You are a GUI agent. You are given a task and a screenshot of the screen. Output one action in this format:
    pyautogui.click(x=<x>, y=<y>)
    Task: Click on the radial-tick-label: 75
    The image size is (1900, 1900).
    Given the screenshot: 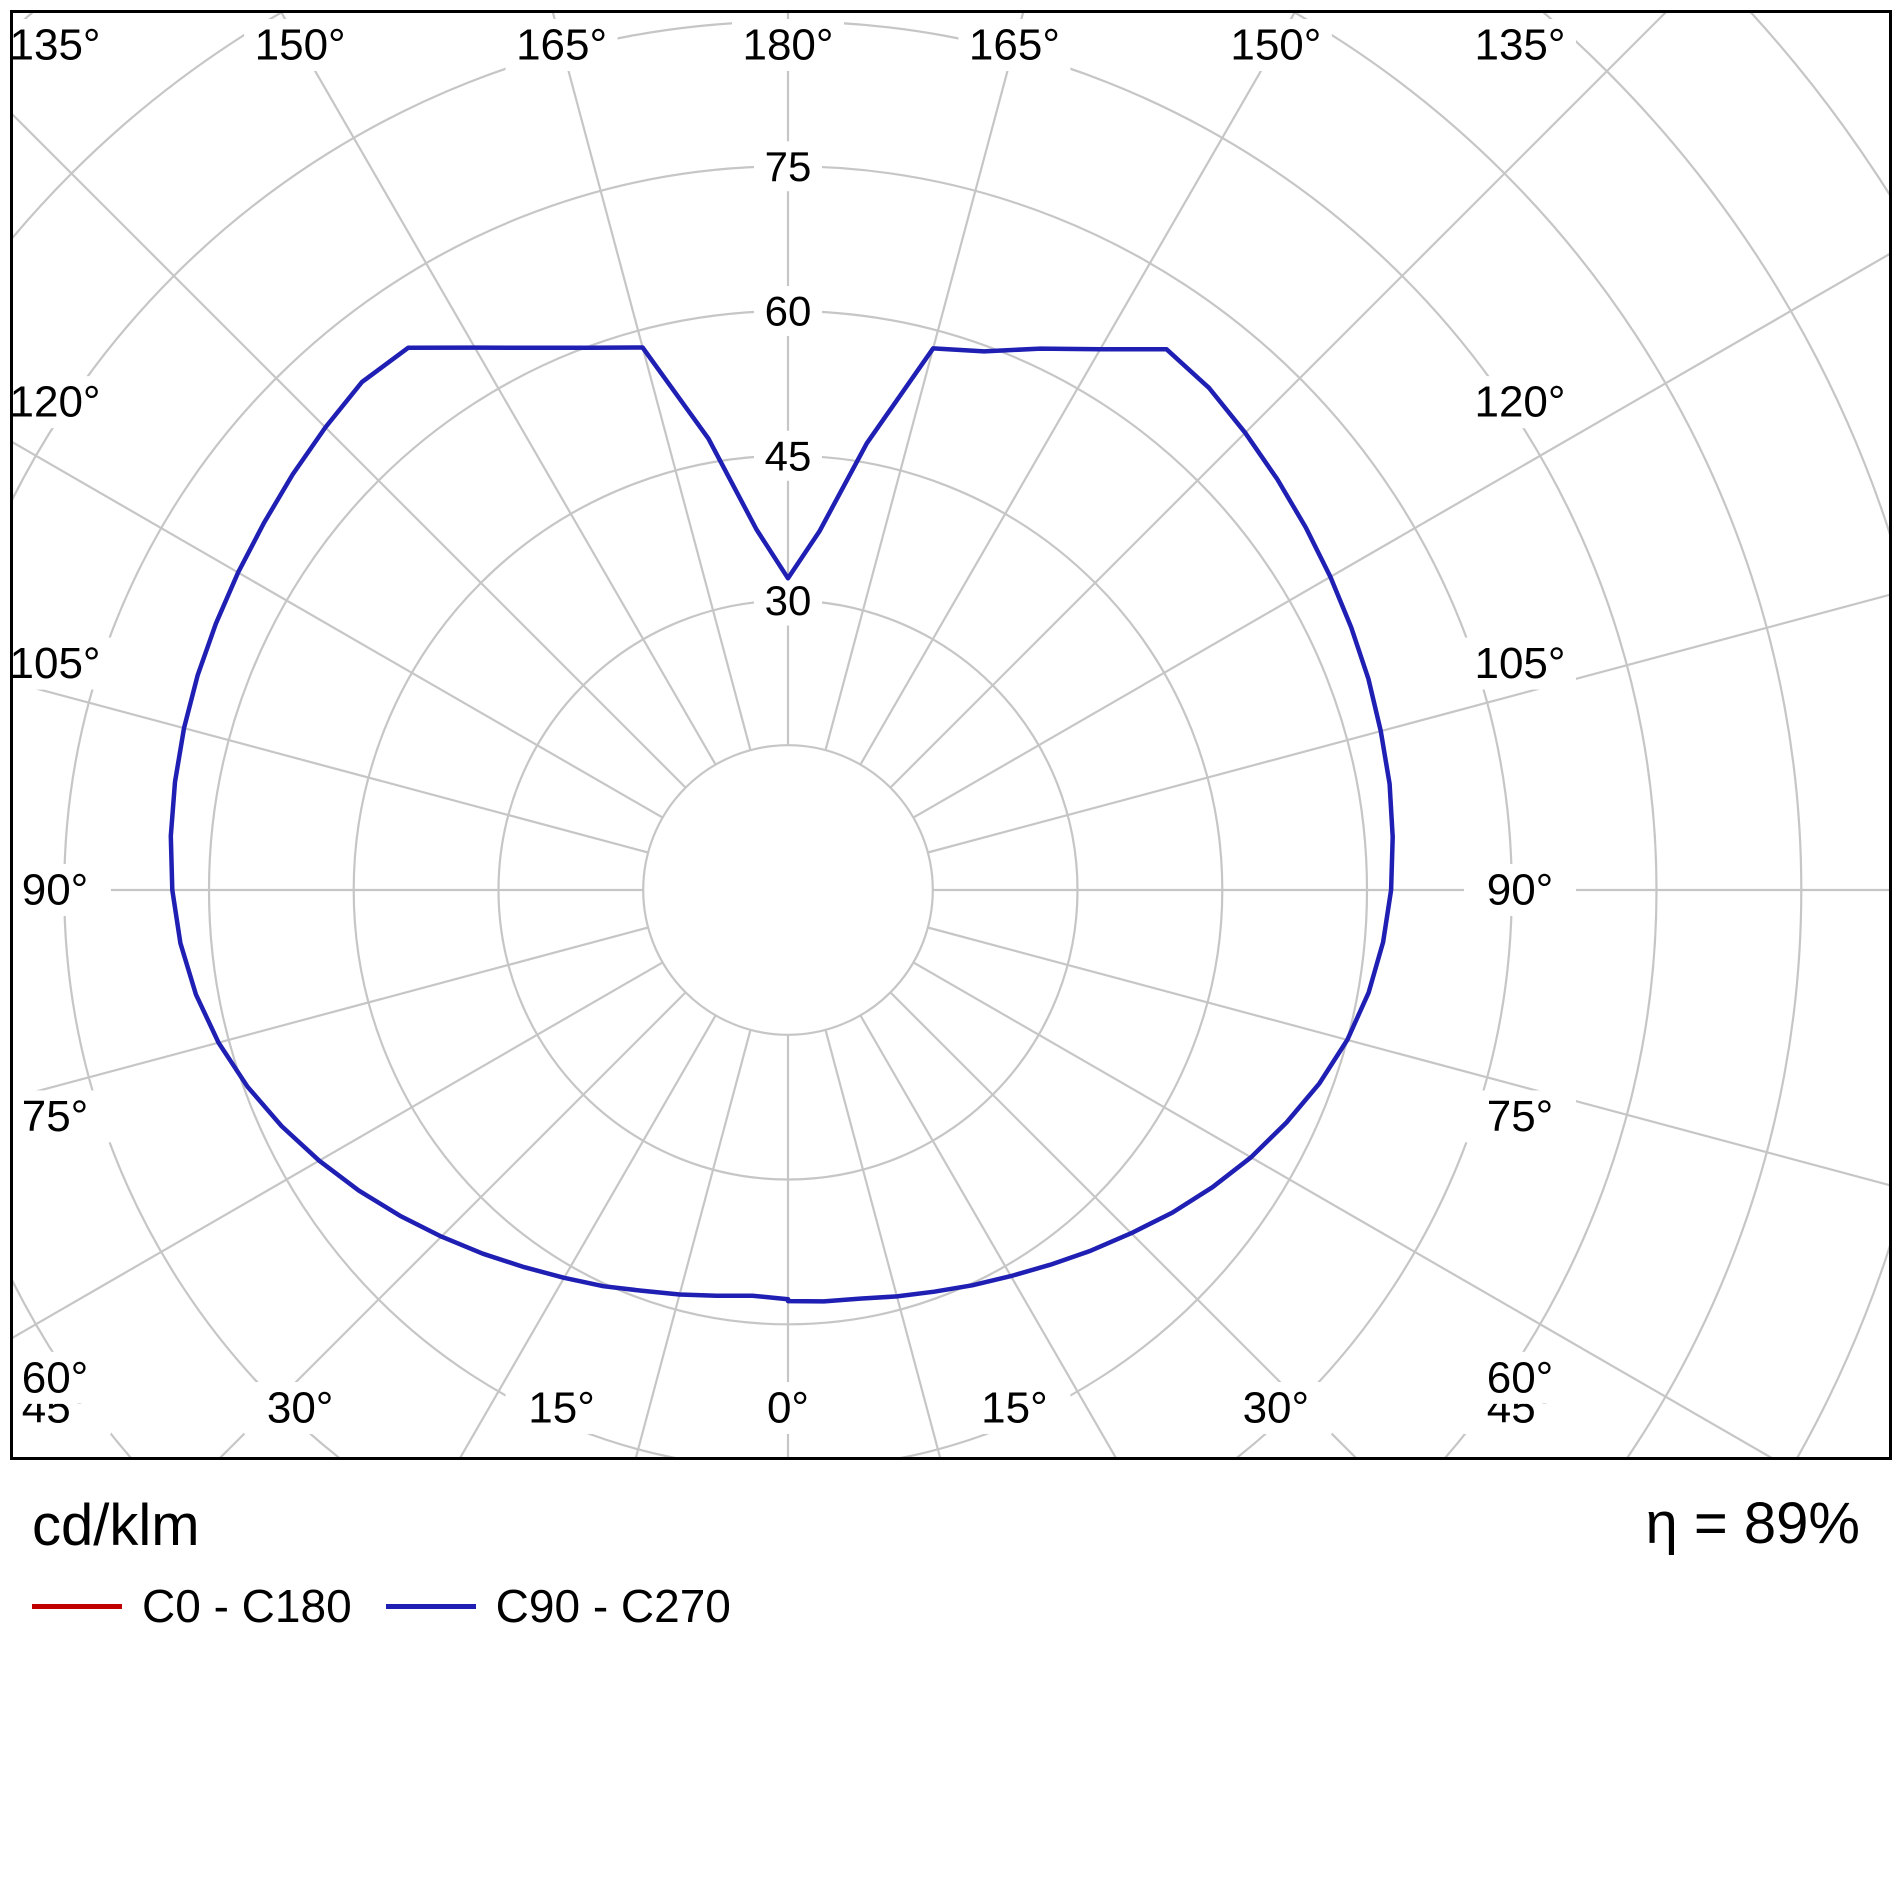 What is the action you would take?
    pyautogui.click(x=788, y=166)
    